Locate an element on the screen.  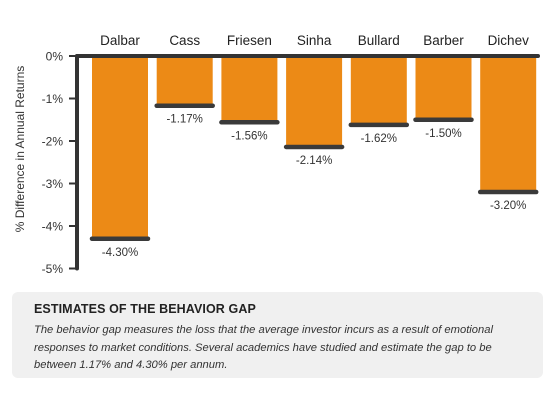
y-tick-label-2: -2% is located at coordinates (53, 142).